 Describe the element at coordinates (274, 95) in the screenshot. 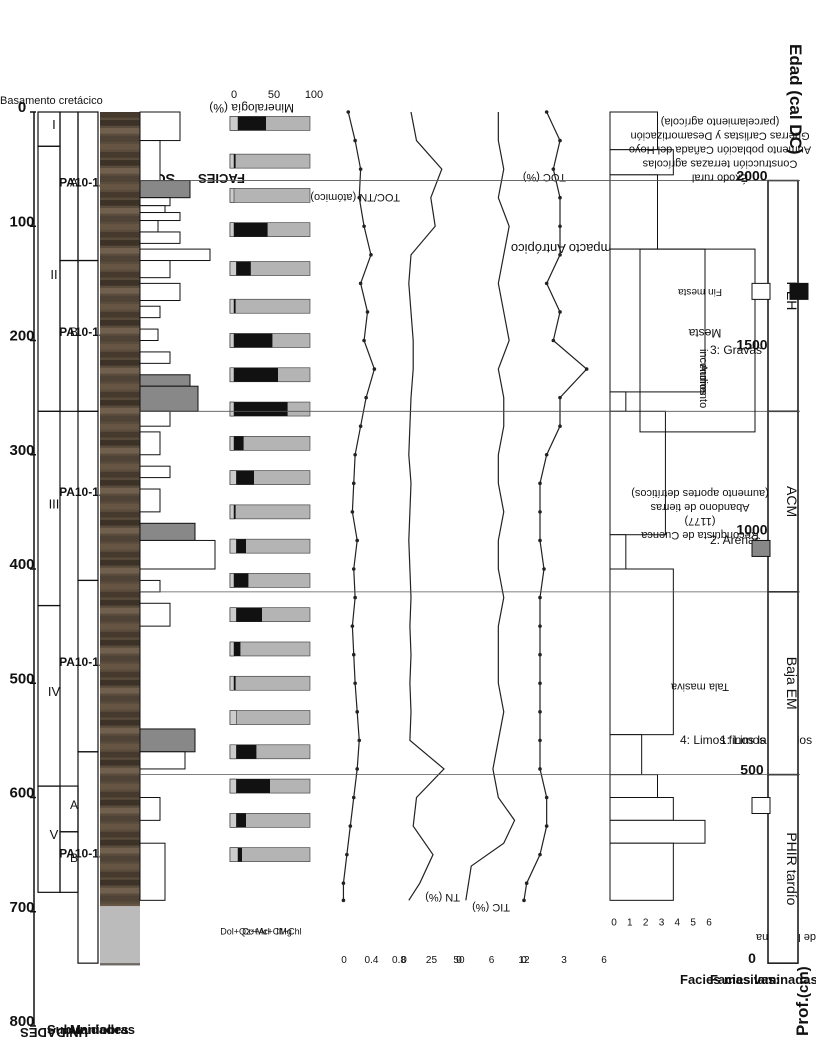

I see `mineral-tick-1: 50` at that location.